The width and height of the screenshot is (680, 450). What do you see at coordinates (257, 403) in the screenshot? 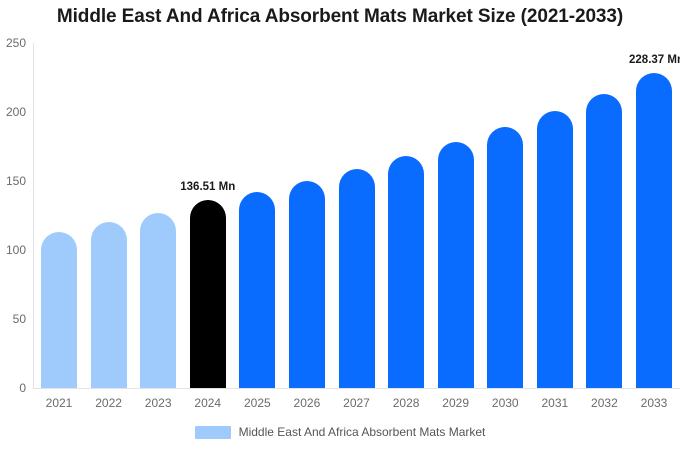
I see `x-axis-tick-label-2025: 2025` at bounding box center [257, 403].